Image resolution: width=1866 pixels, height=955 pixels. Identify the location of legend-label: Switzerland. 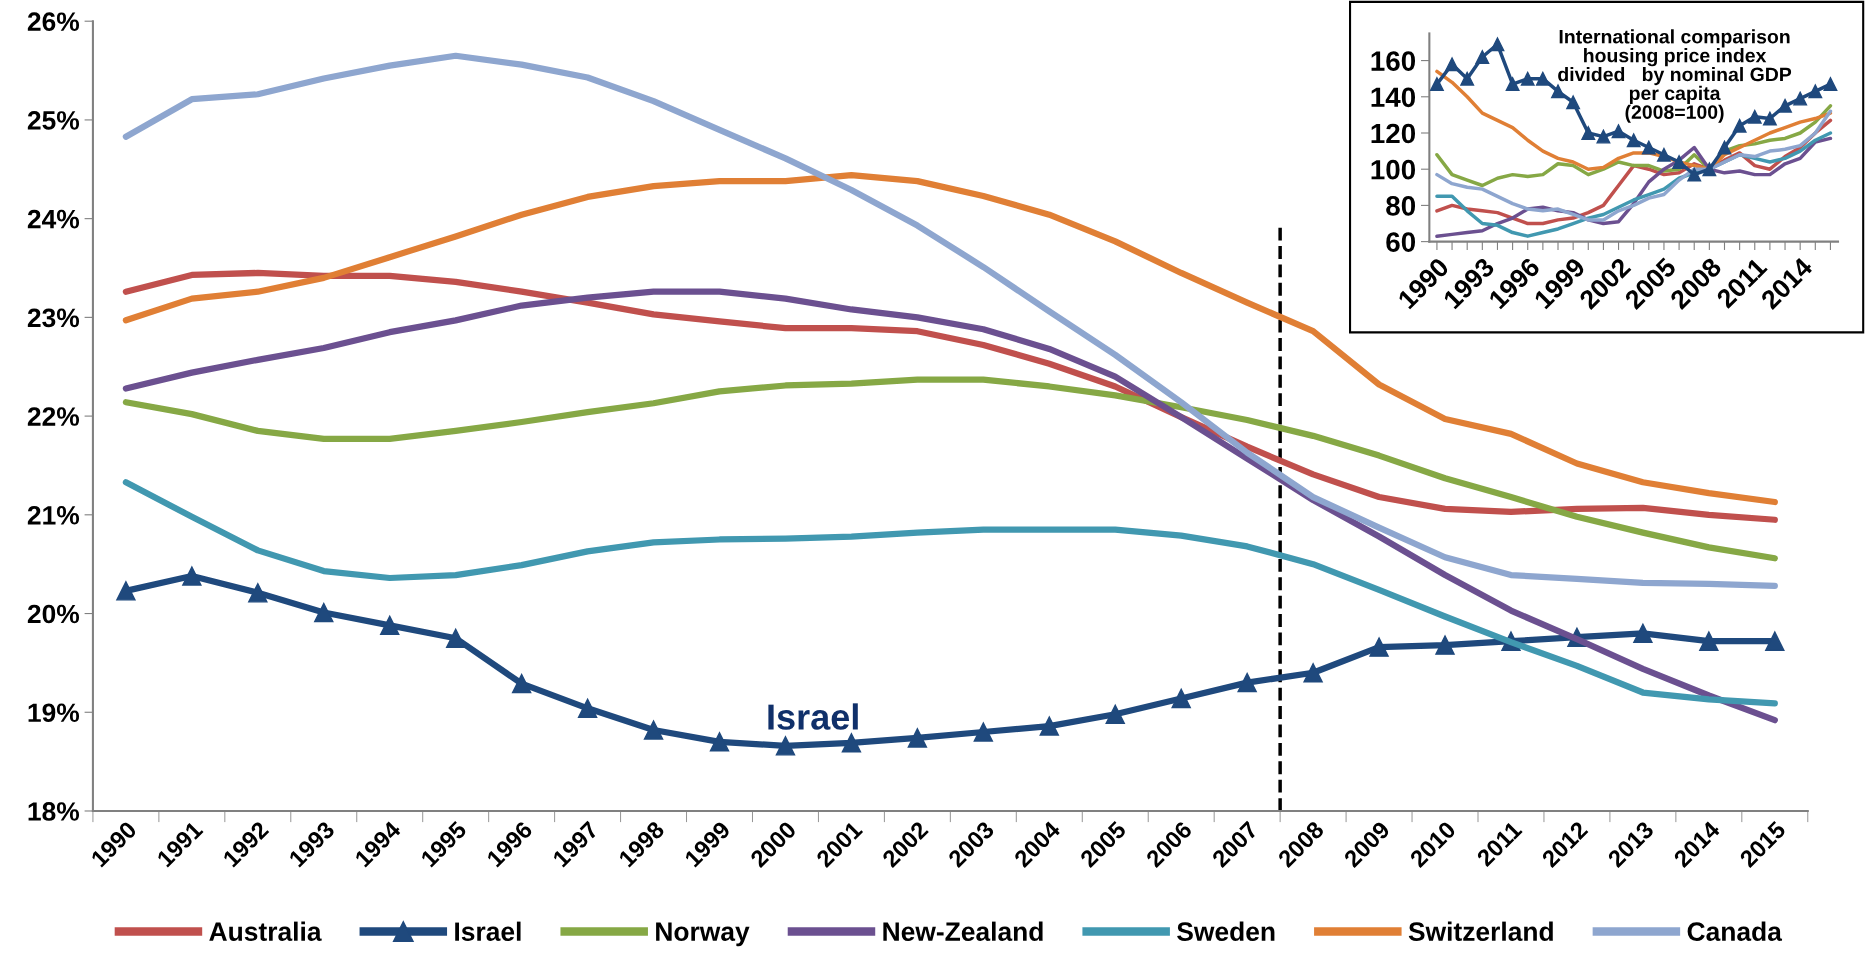
(1480, 931).